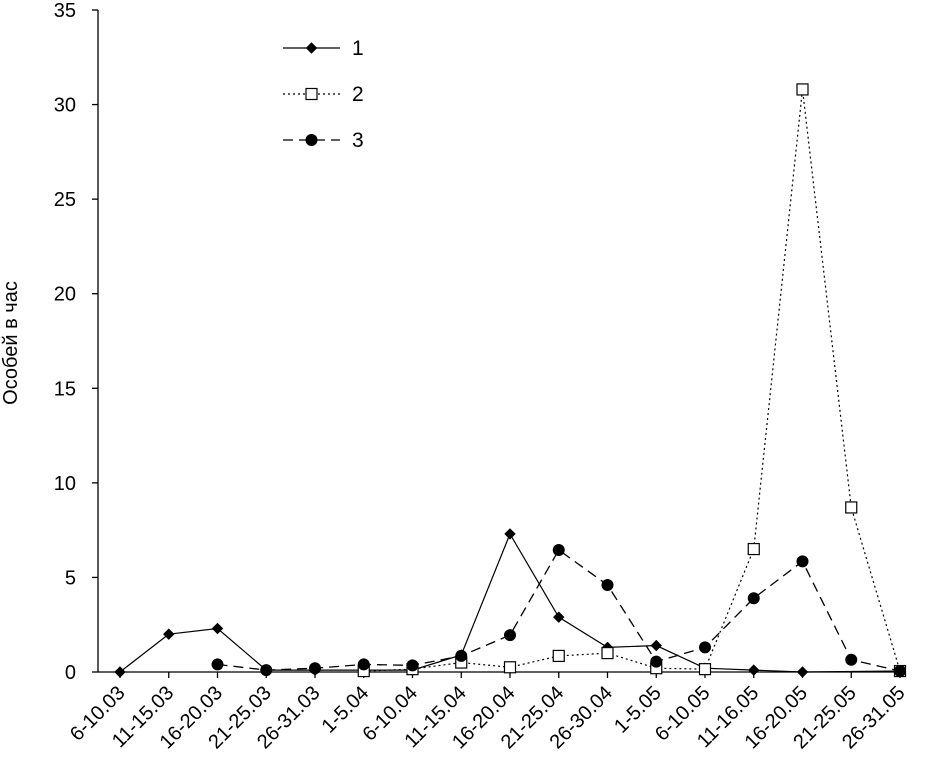 Image resolution: width=927 pixels, height=782 pixels. Describe the element at coordinates (358, 94) in the screenshot. I see `legend-label: 2` at that location.